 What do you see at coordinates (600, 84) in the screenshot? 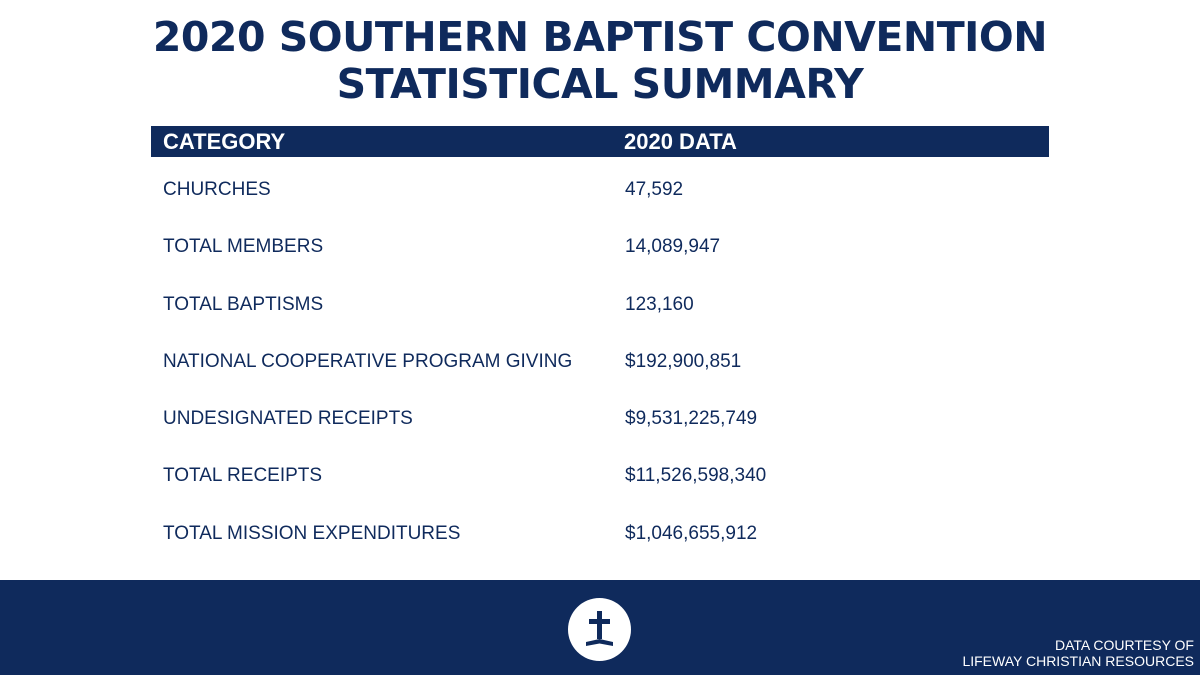
I see `title-line-2: STATISTICAL SUMMARY` at bounding box center [600, 84].